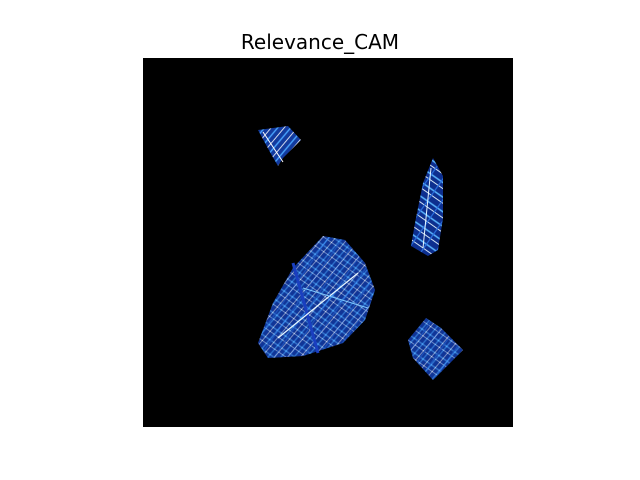  I want to click on figure-title: Relevance_CAM, so click(320, 42).